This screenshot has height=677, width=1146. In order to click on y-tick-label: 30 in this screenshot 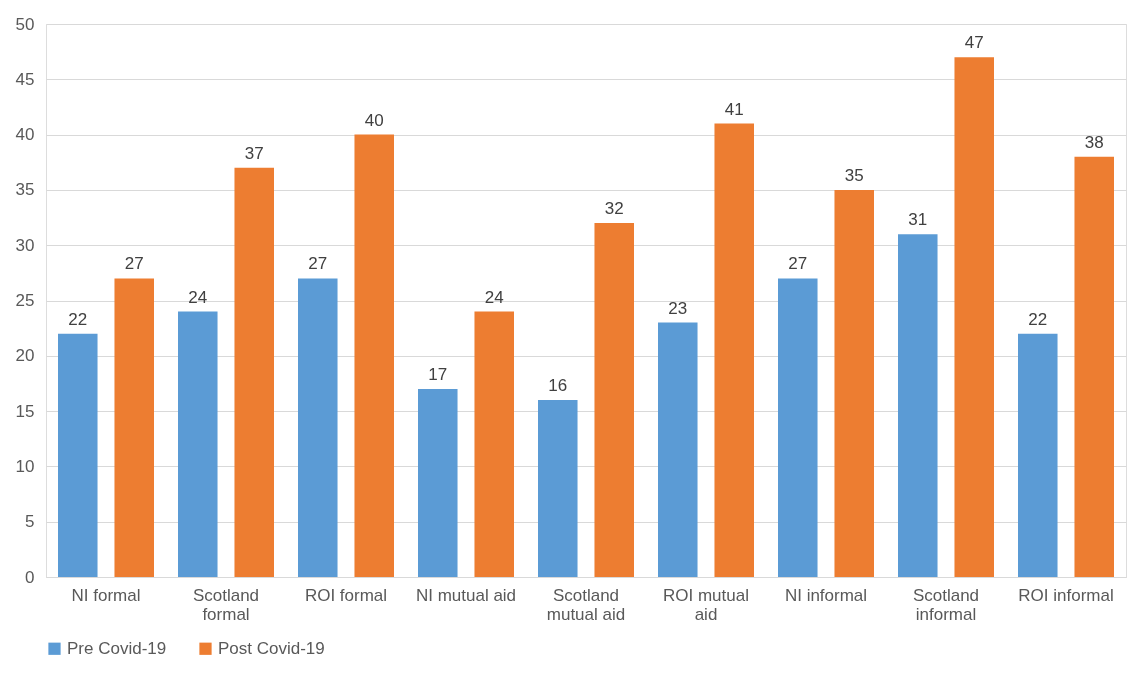, I will do `click(25, 245)`.